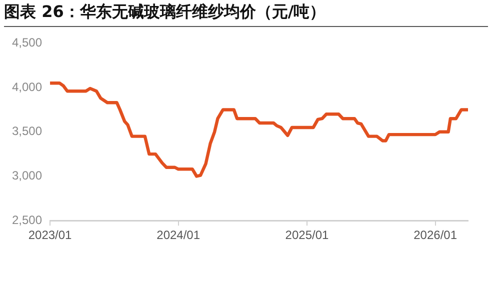 The image size is (492, 300). What do you see at coordinates (27, 175) in the screenshot?
I see `y-tick-label: 3,000` at bounding box center [27, 175].